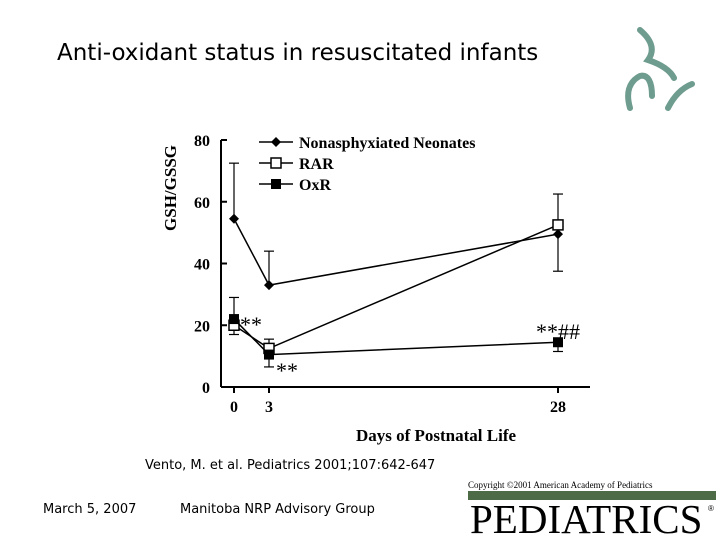 This screenshot has height=543, width=720. What do you see at coordinates (251, 324) in the screenshot?
I see `annotation-day0: **` at bounding box center [251, 324].